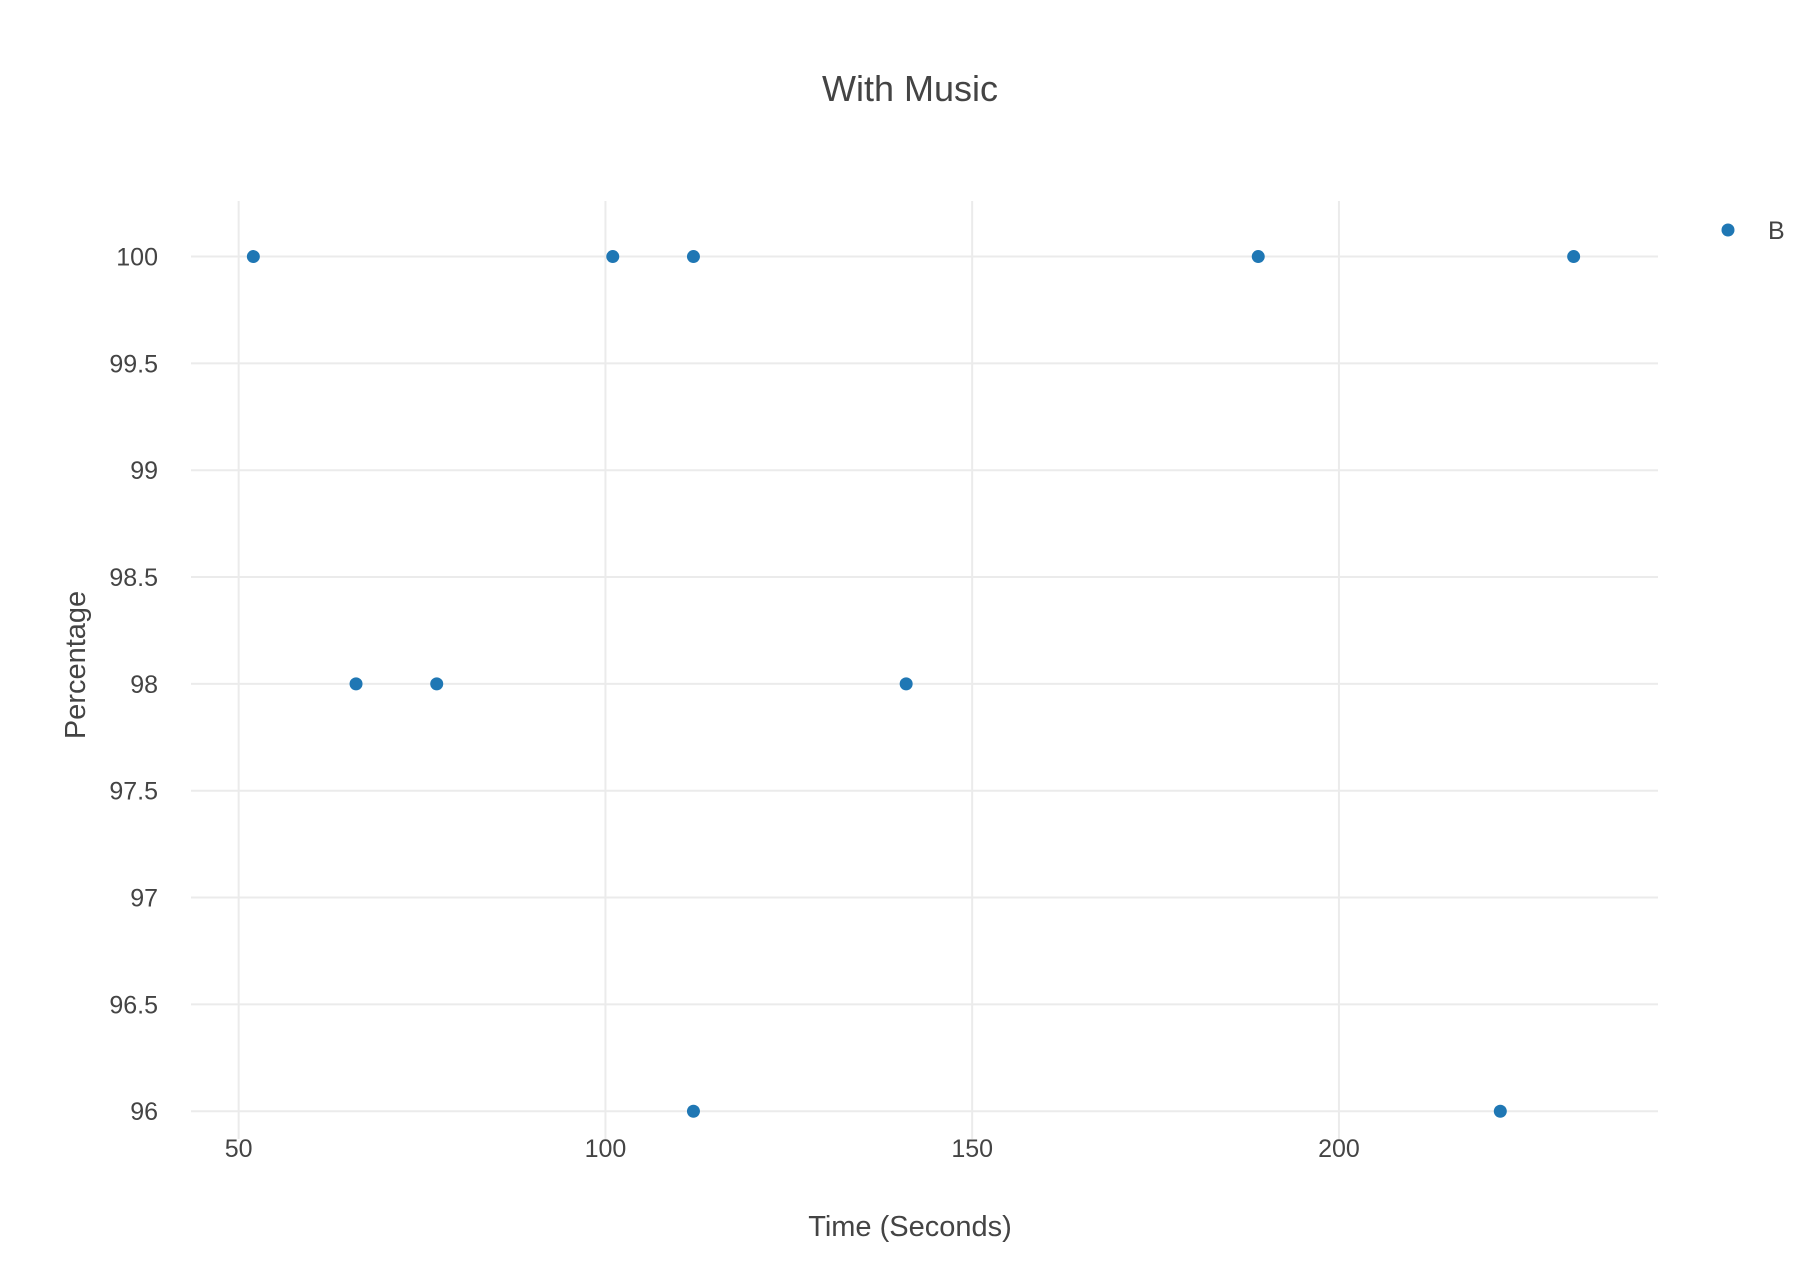 Image resolution: width=1810 pixels, height=1284 pixels. What do you see at coordinates (133, 364) in the screenshot?
I see `y-tick-label: 99.5` at bounding box center [133, 364].